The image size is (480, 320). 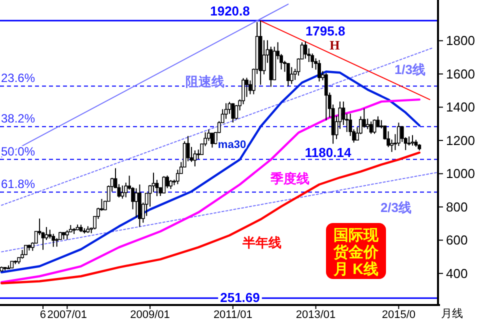 I want to click on annotation: 1180.14, so click(x=328, y=152).